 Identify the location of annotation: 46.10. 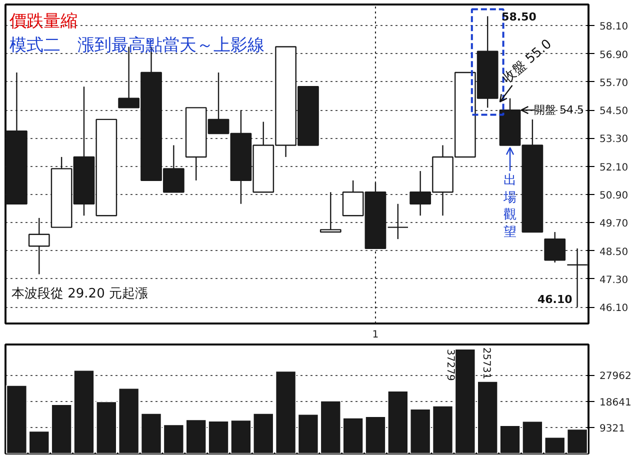
(555, 299).